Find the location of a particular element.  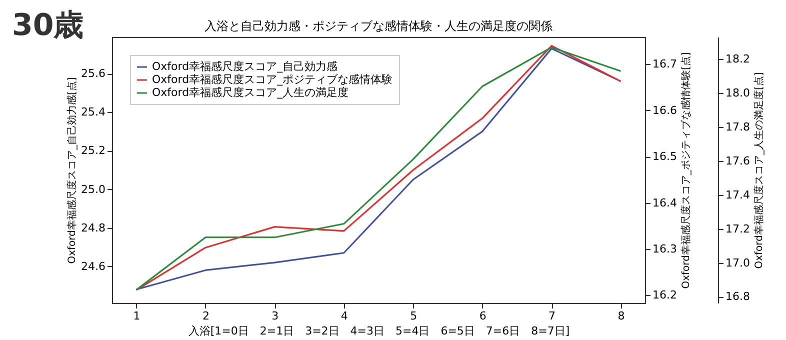

legend-label: Oxford幸福感尺度スコア_ポジティブな感情体験 is located at coordinates (272, 79).